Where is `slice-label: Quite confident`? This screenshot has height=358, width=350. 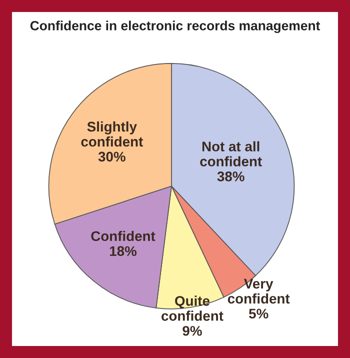 slice-label: Quite confident is located at coordinates (193, 308).